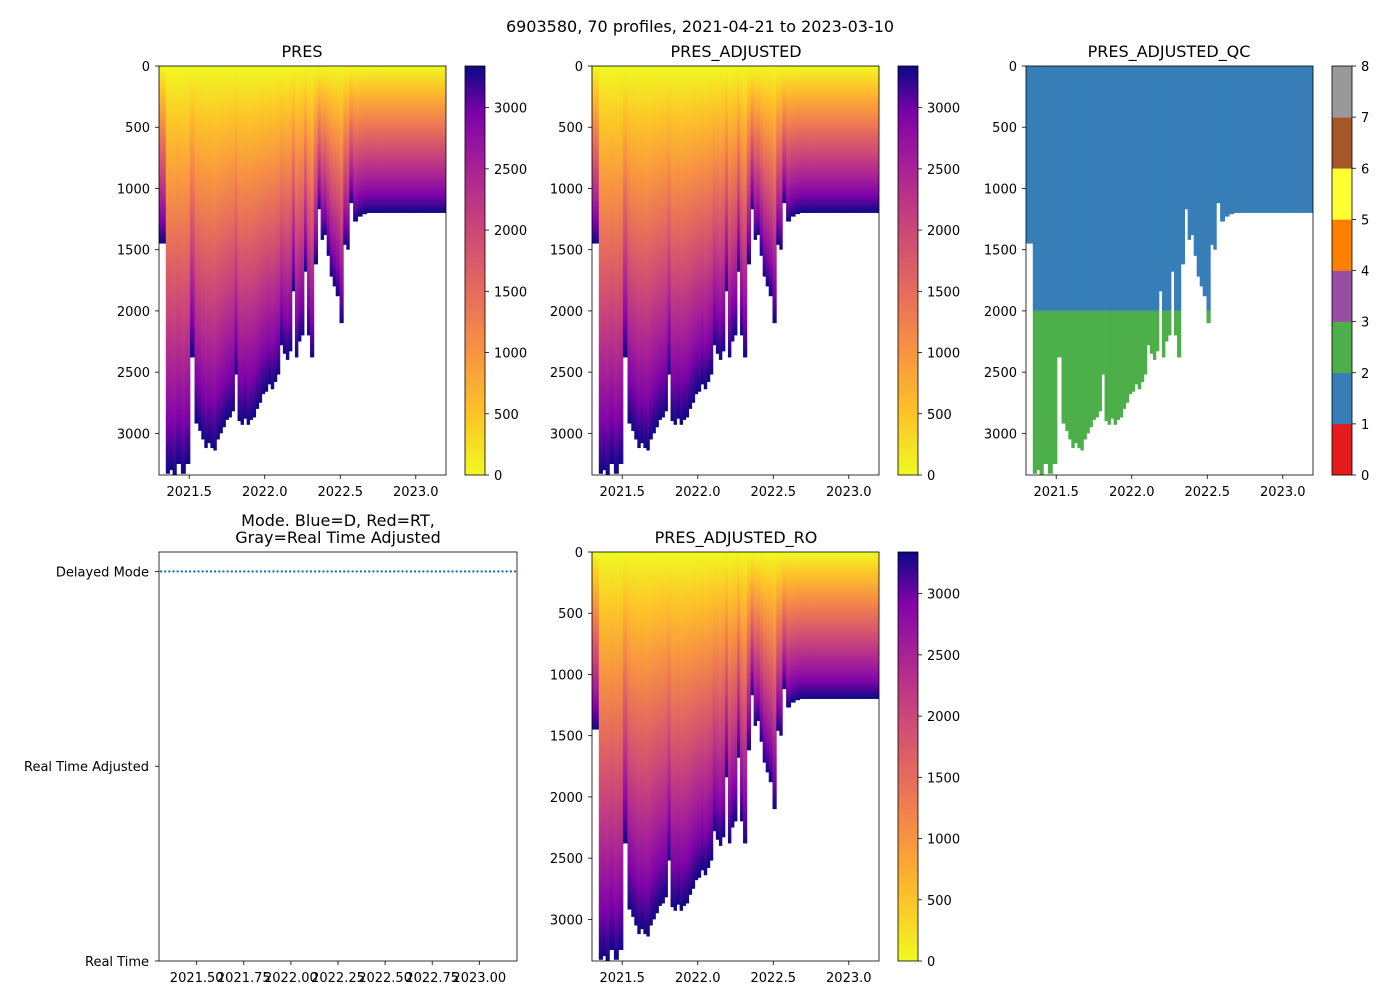 This screenshot has height=1000, width=1400. Describe the element at coordinates (133, 189) in the screenshot. I see `y-tick-label: 1000` at that location.